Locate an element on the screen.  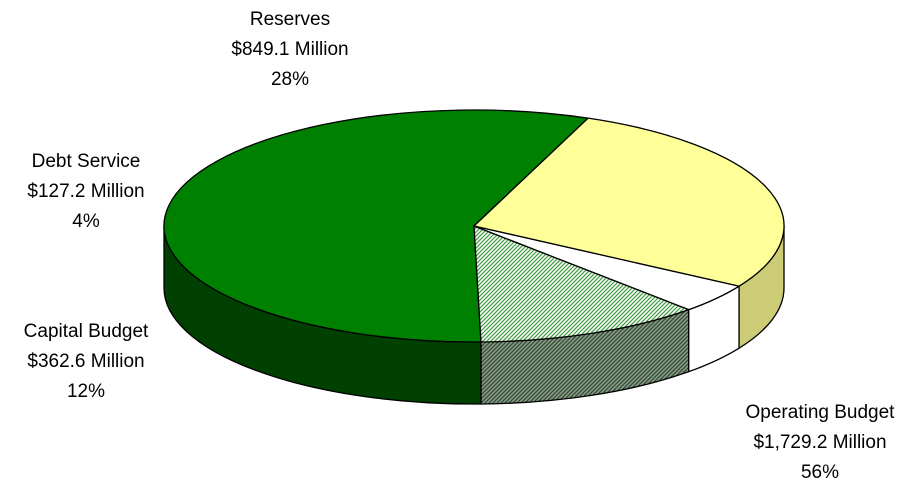
label-reserves: Reserves $849.1 Million 28% is located at coordinates (289, 49).